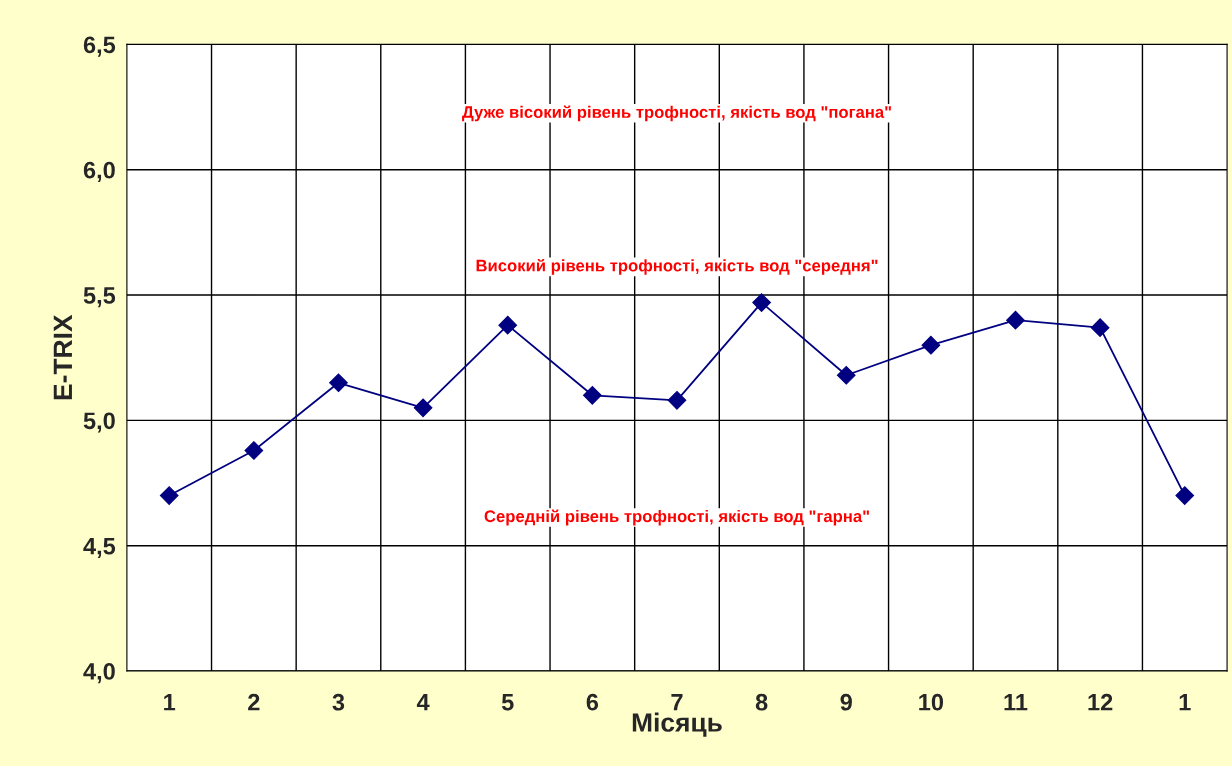  Describe the element at coordinates (846, 702) in the screenshot. I see `x-tick-label: 9` at that location.